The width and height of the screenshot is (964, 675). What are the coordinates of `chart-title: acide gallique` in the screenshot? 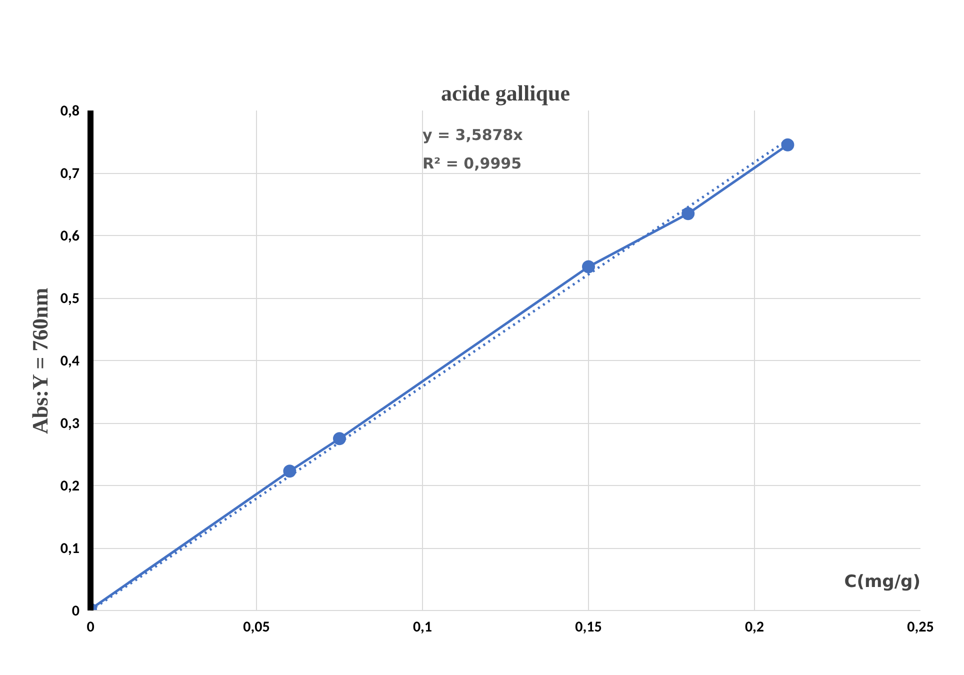 It's located at (505, 93).